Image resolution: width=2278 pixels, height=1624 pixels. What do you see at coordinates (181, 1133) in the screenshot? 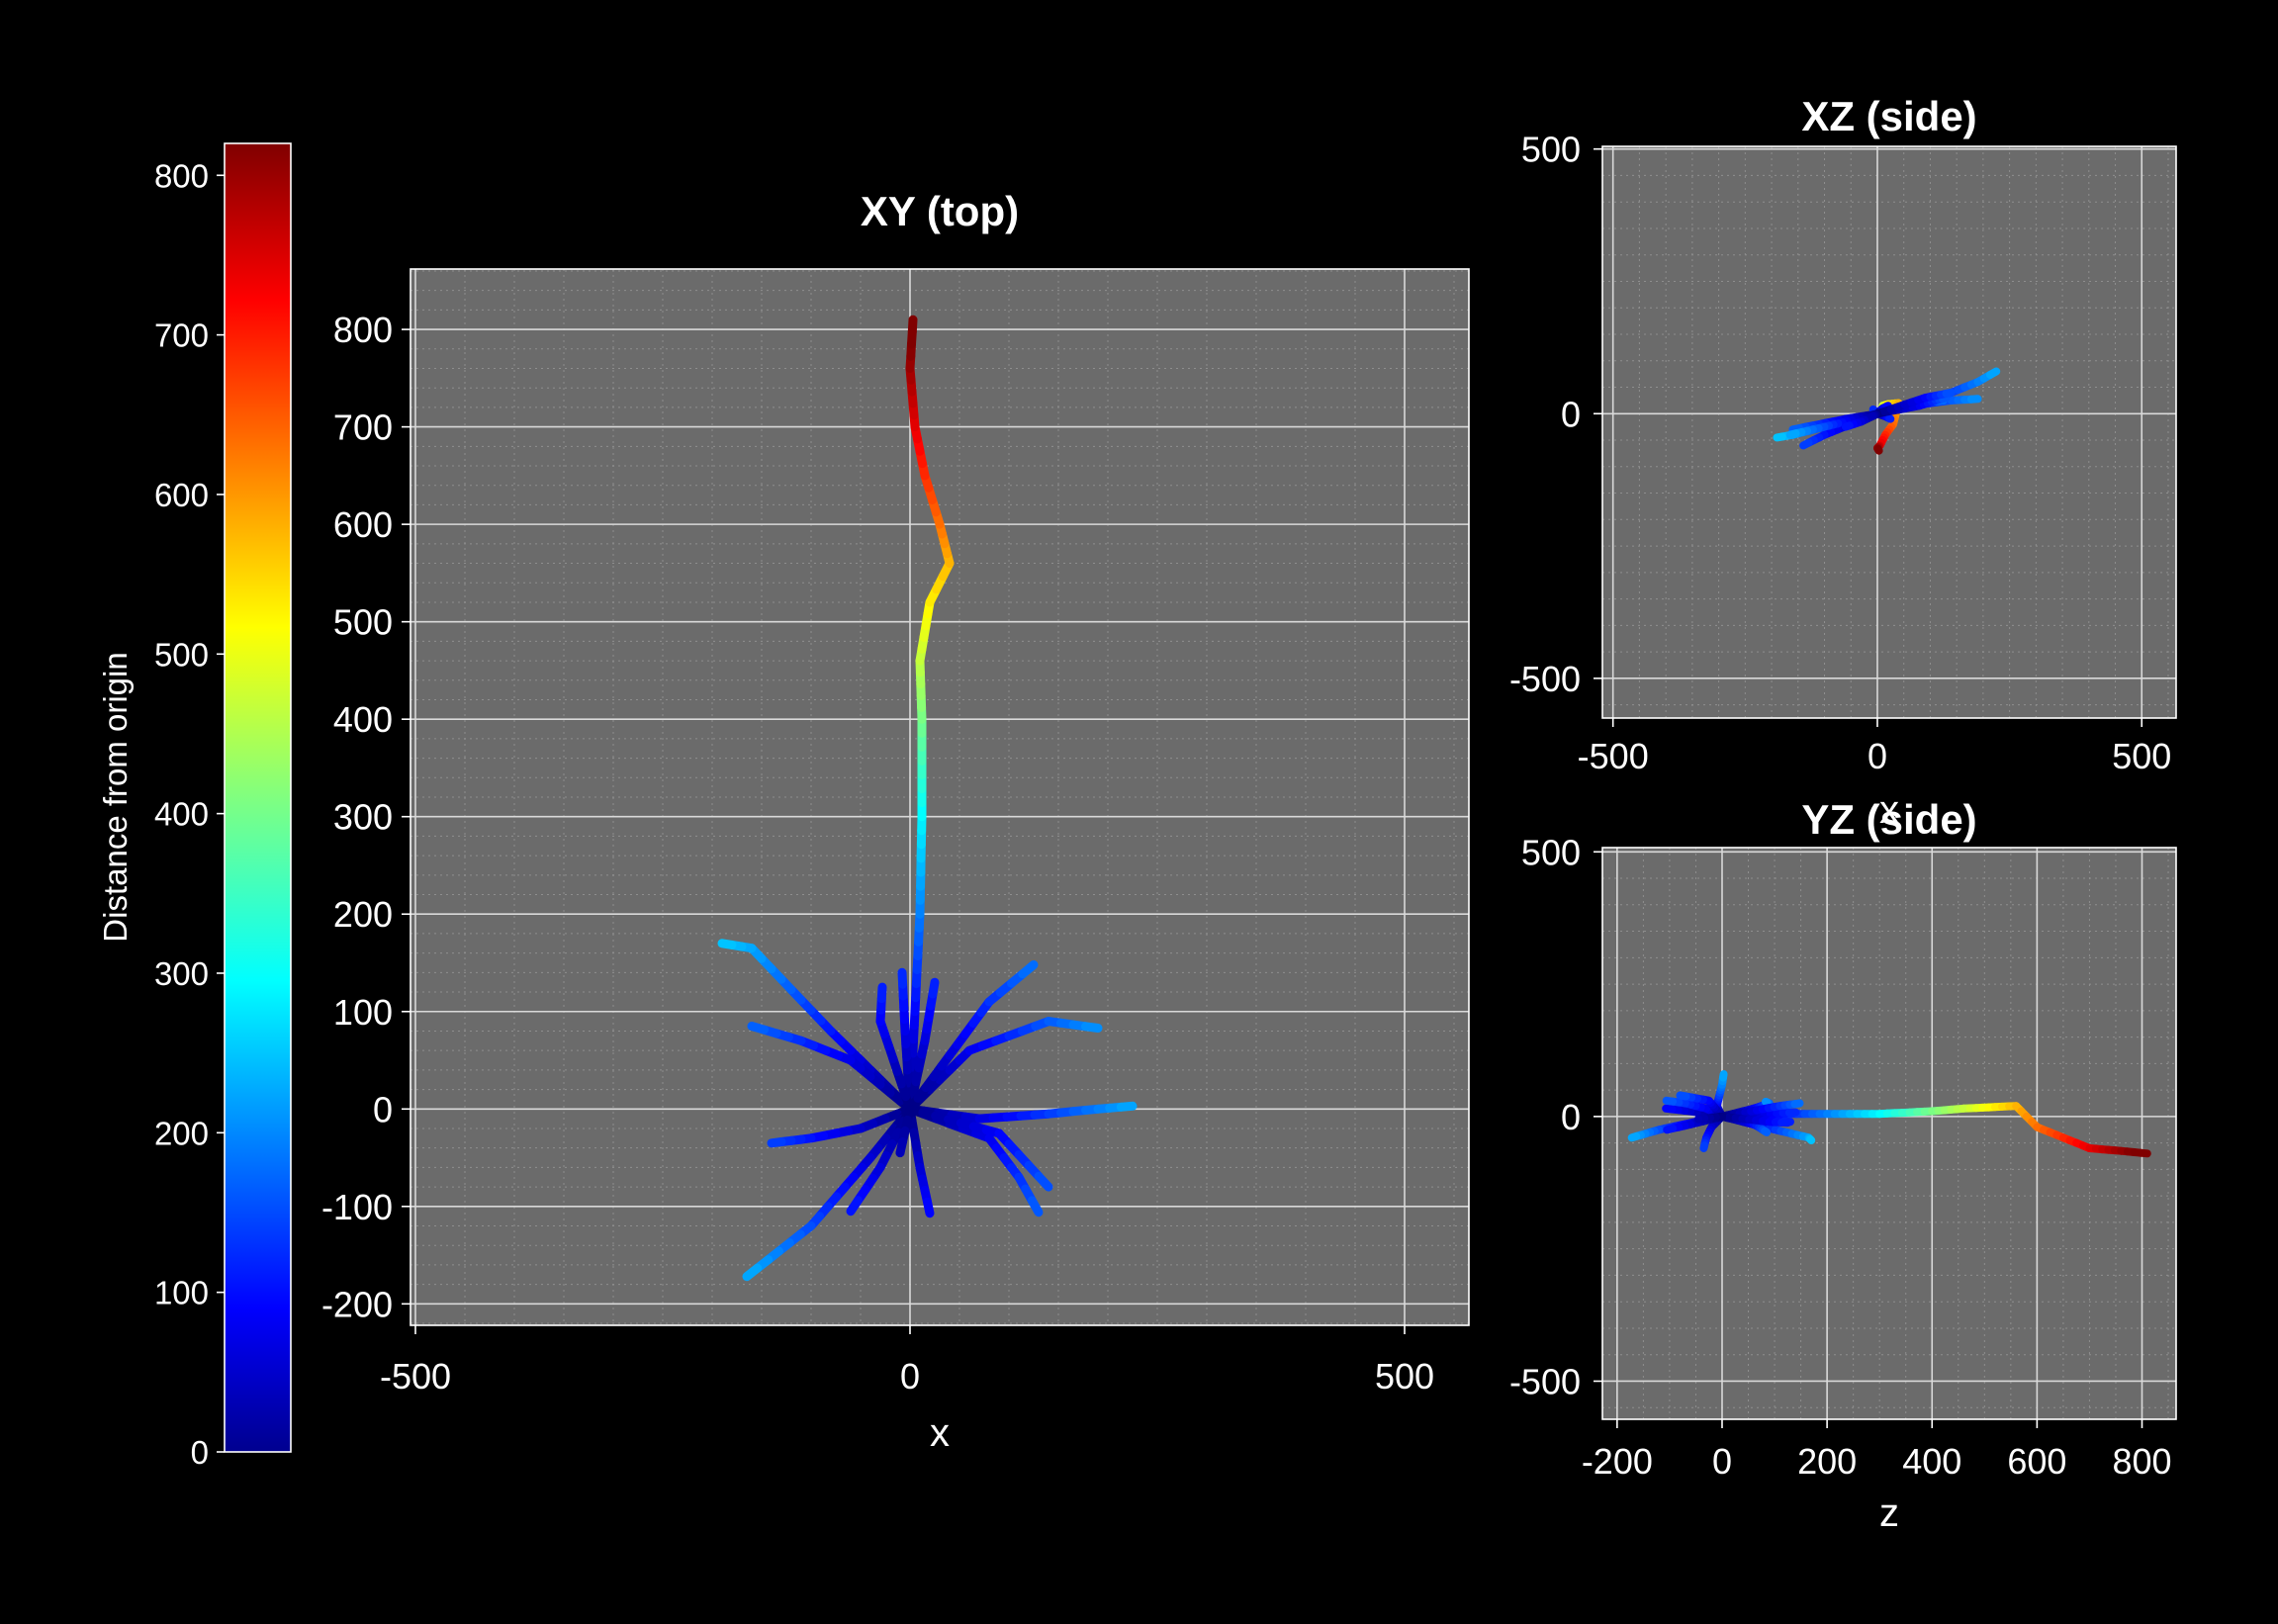
I see `colorbar-tick-label: 200` at bounding box center [181, 1133].